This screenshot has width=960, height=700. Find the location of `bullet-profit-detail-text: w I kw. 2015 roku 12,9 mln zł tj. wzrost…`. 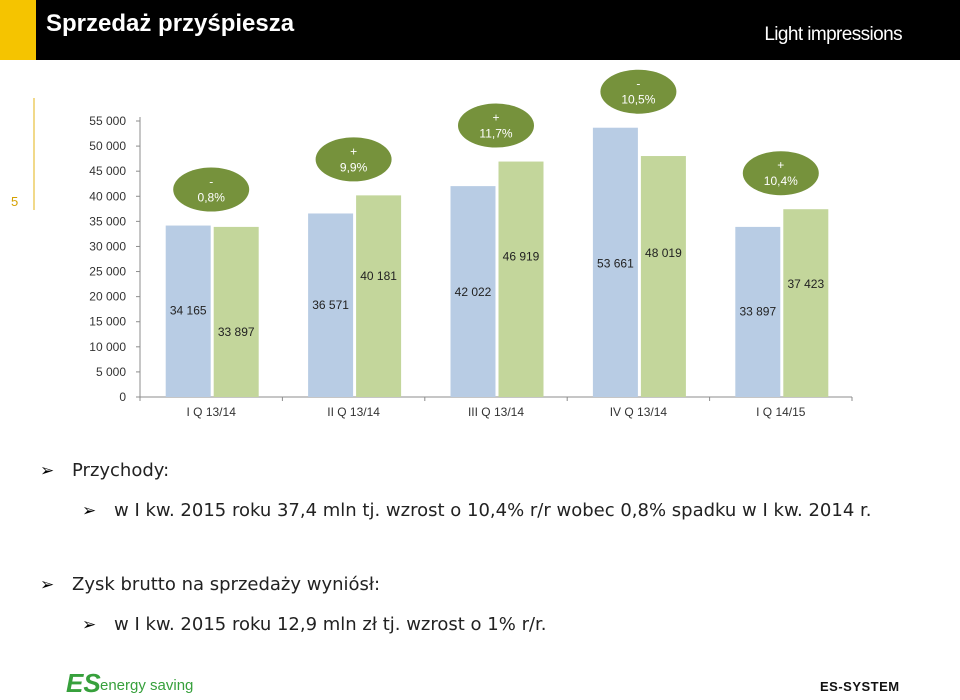

bullet-profit-detail-text: w I kw. 2015 roku 12,9 mln zł tj. wzrost… is located at coordinates (330, 624).